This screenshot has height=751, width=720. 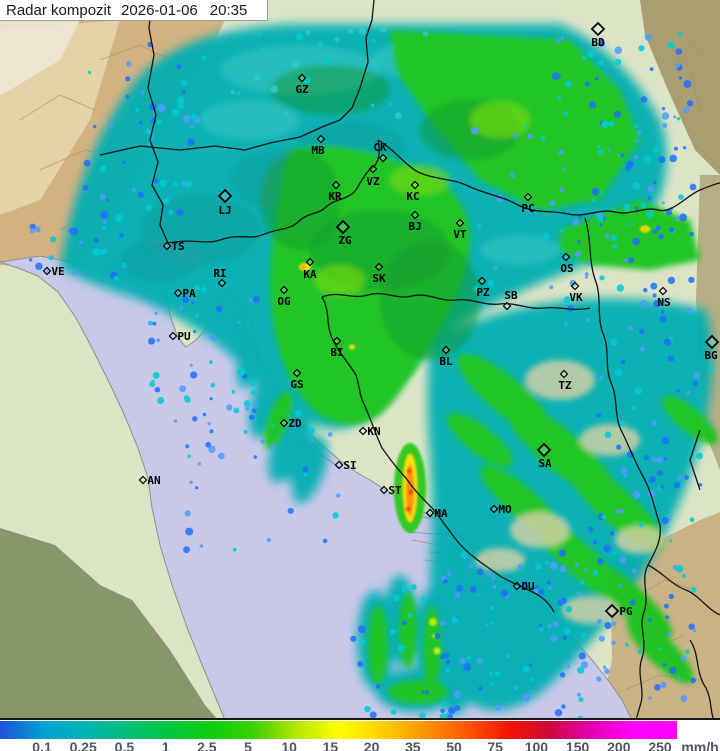 I want to click on city-code-label: CK, so click(x=380, y=147).